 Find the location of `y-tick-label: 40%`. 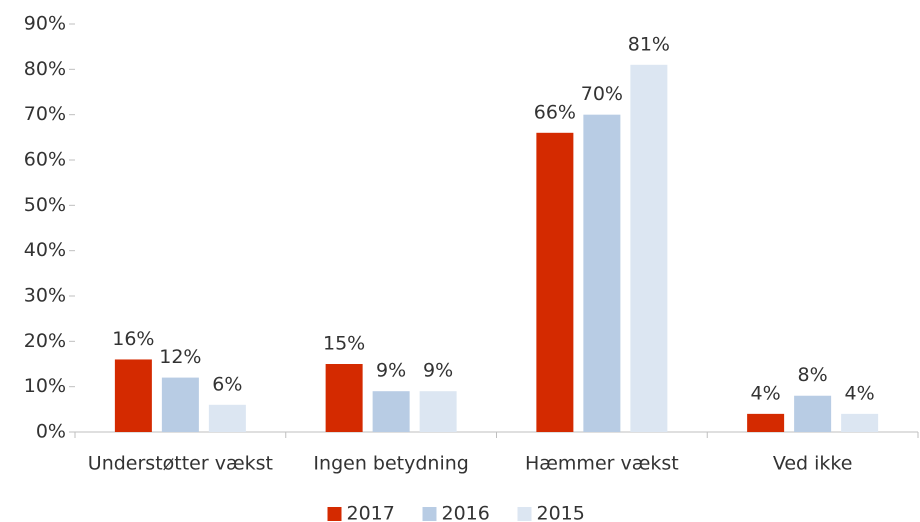

y-tick-label: 40% is located at coordinates (45, 250).